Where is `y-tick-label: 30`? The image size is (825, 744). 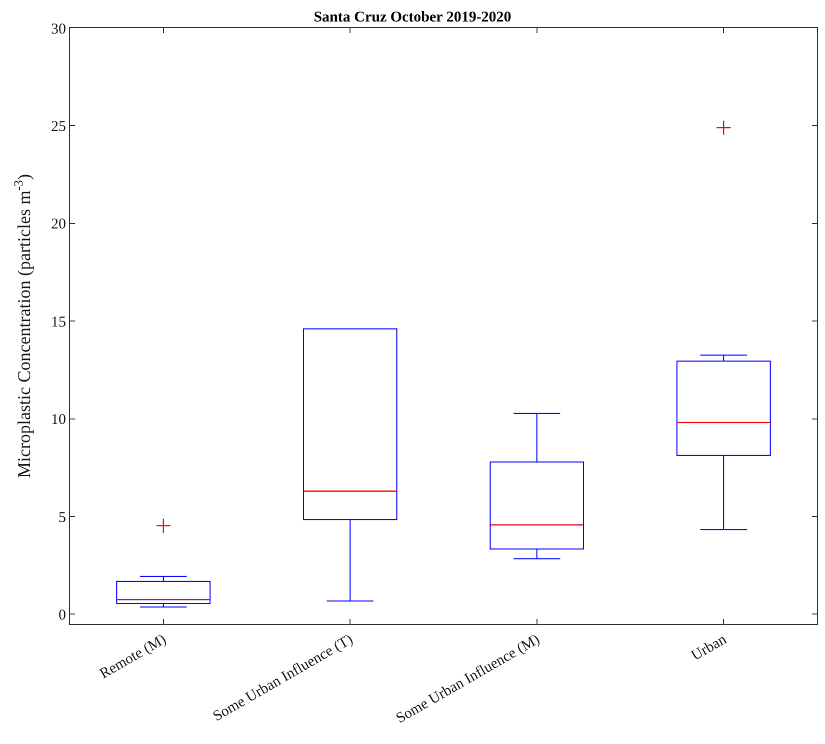
y-tick-label: 30 is located at coordinates (58, 29).